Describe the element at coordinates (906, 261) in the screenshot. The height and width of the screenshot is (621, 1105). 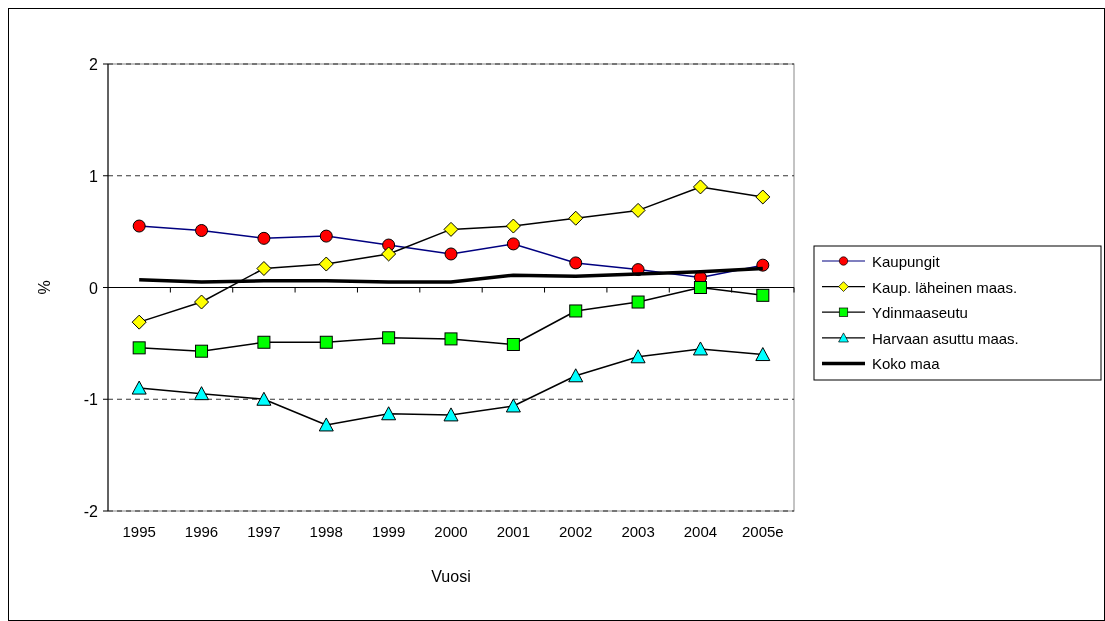
I see `legend-label: Kaupungit` at that location.